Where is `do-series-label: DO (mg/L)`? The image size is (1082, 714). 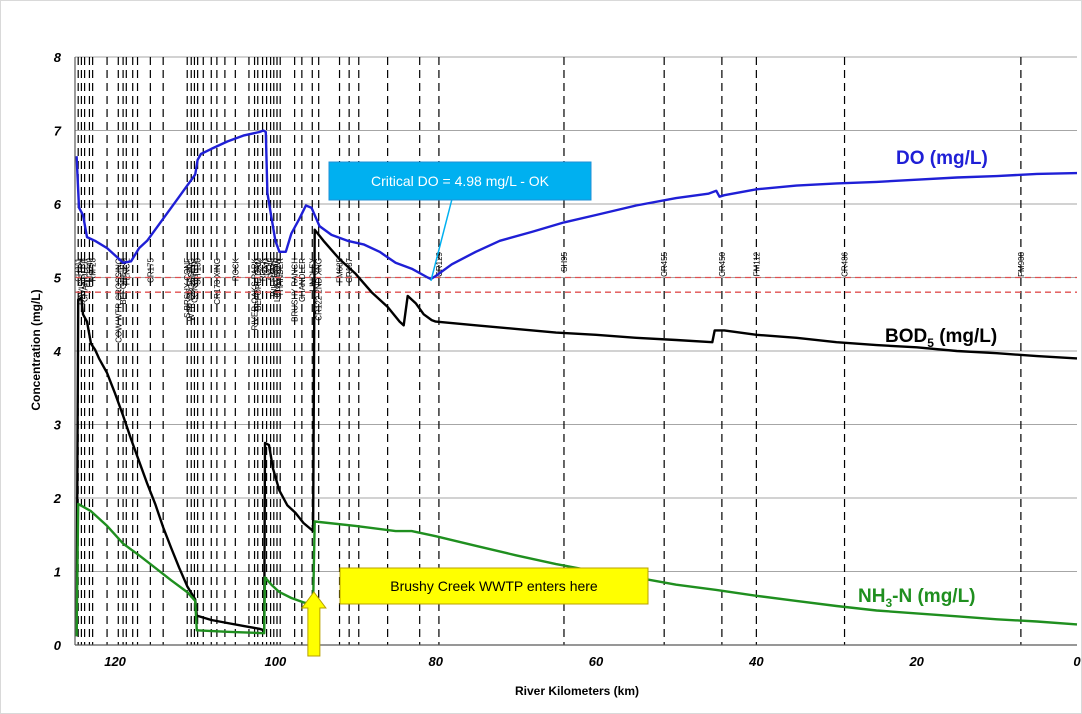 do-series-label: DO (mg/L) is located at coordinates (942, 158).